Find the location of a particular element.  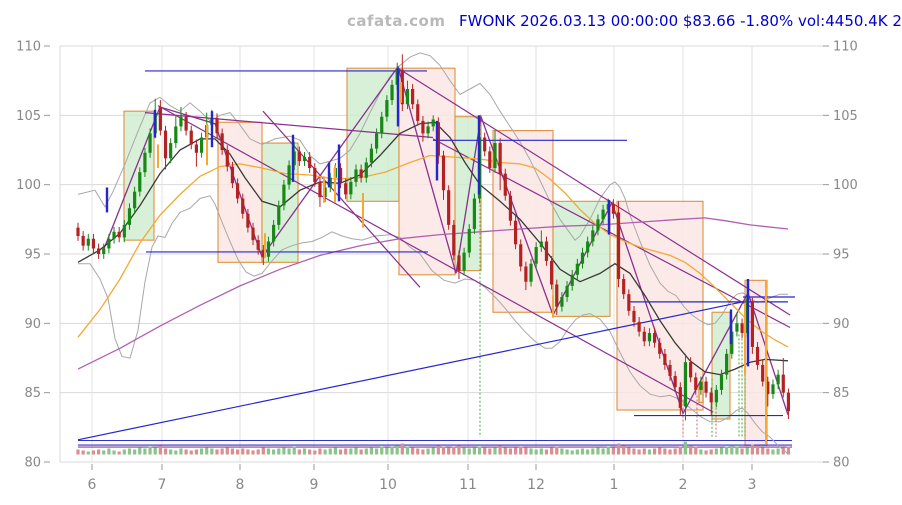

x-axis-month-label: 12 is located at coordinates (536, 485).